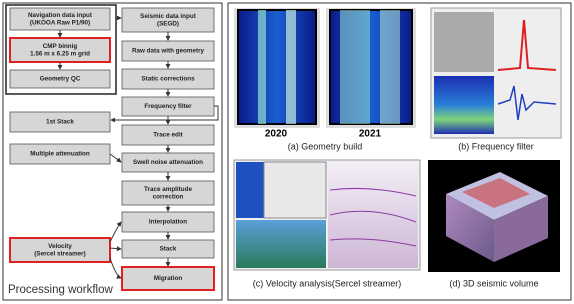 The height and width of the screenshot is (304, 574). Describe the element at coordinates (60, 246) in the screenshot. I see `box-label: Velocity` at that location.